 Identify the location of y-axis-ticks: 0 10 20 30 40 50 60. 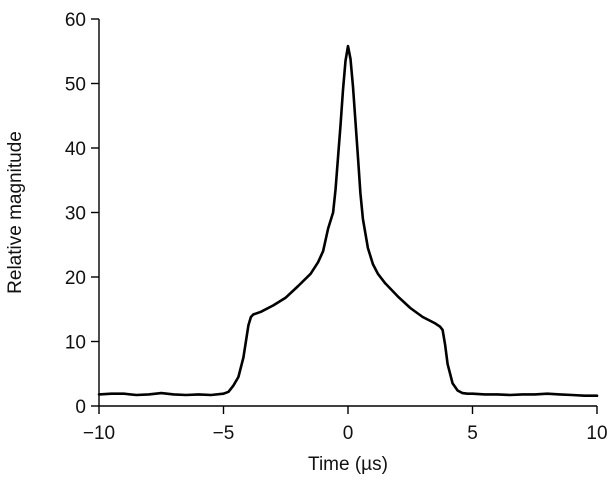
(82, 214).